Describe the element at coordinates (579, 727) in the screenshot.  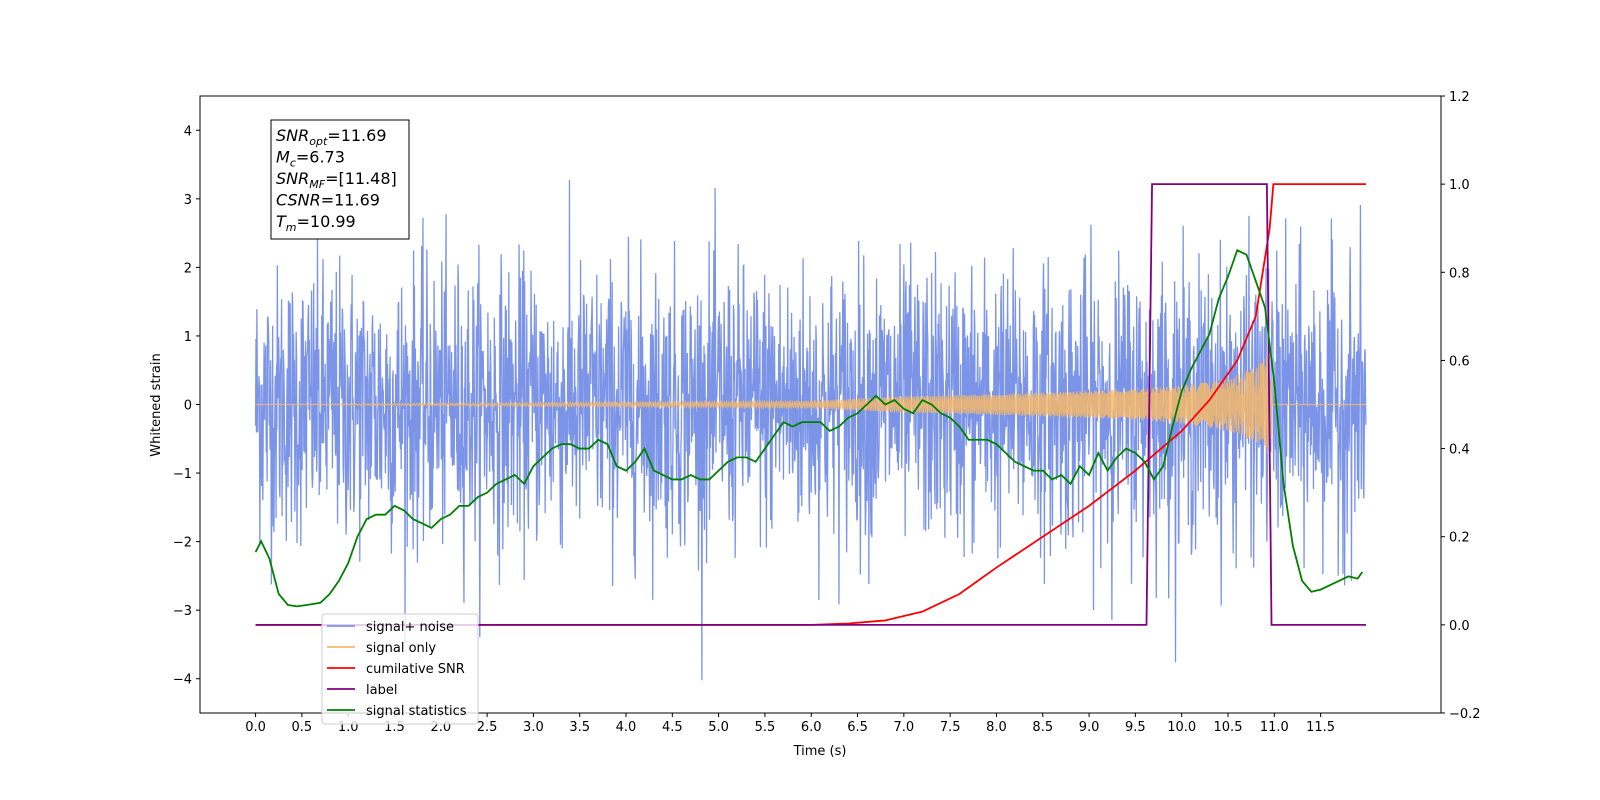
I see `x-tick-label: 3.5` at that location.